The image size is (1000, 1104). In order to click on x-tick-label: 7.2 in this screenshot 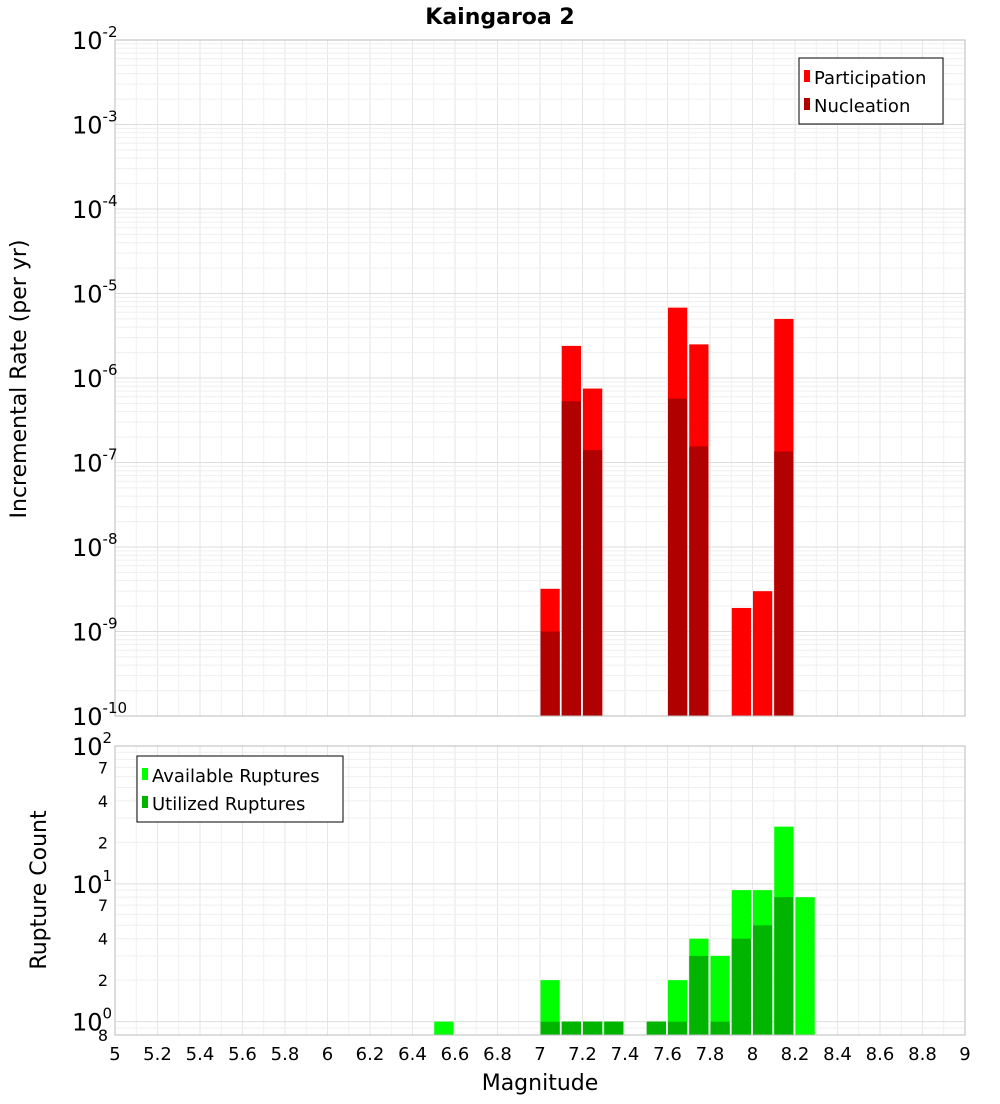, I will do `click(582, 1054)`.